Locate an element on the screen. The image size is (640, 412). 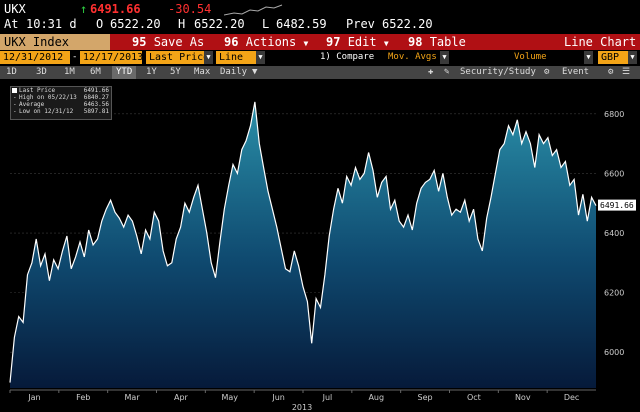
low-label: L is located at coordinates (266, 24).